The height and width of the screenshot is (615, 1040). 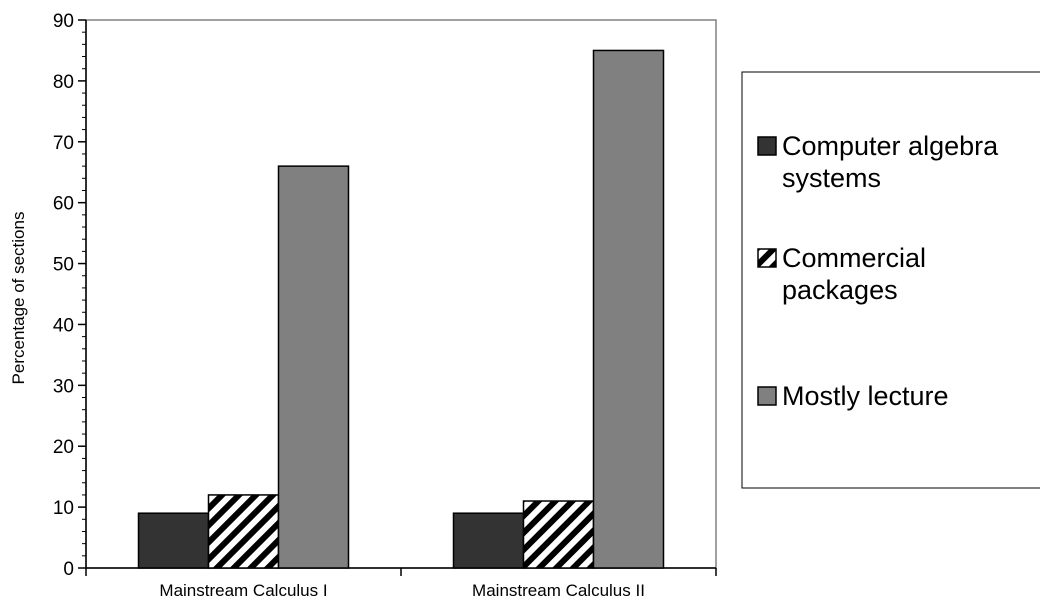 What do you see at coordinates (63, 82) in the screenshot?
I see `y-tick-label: 80` at bounding box center [63, 82].